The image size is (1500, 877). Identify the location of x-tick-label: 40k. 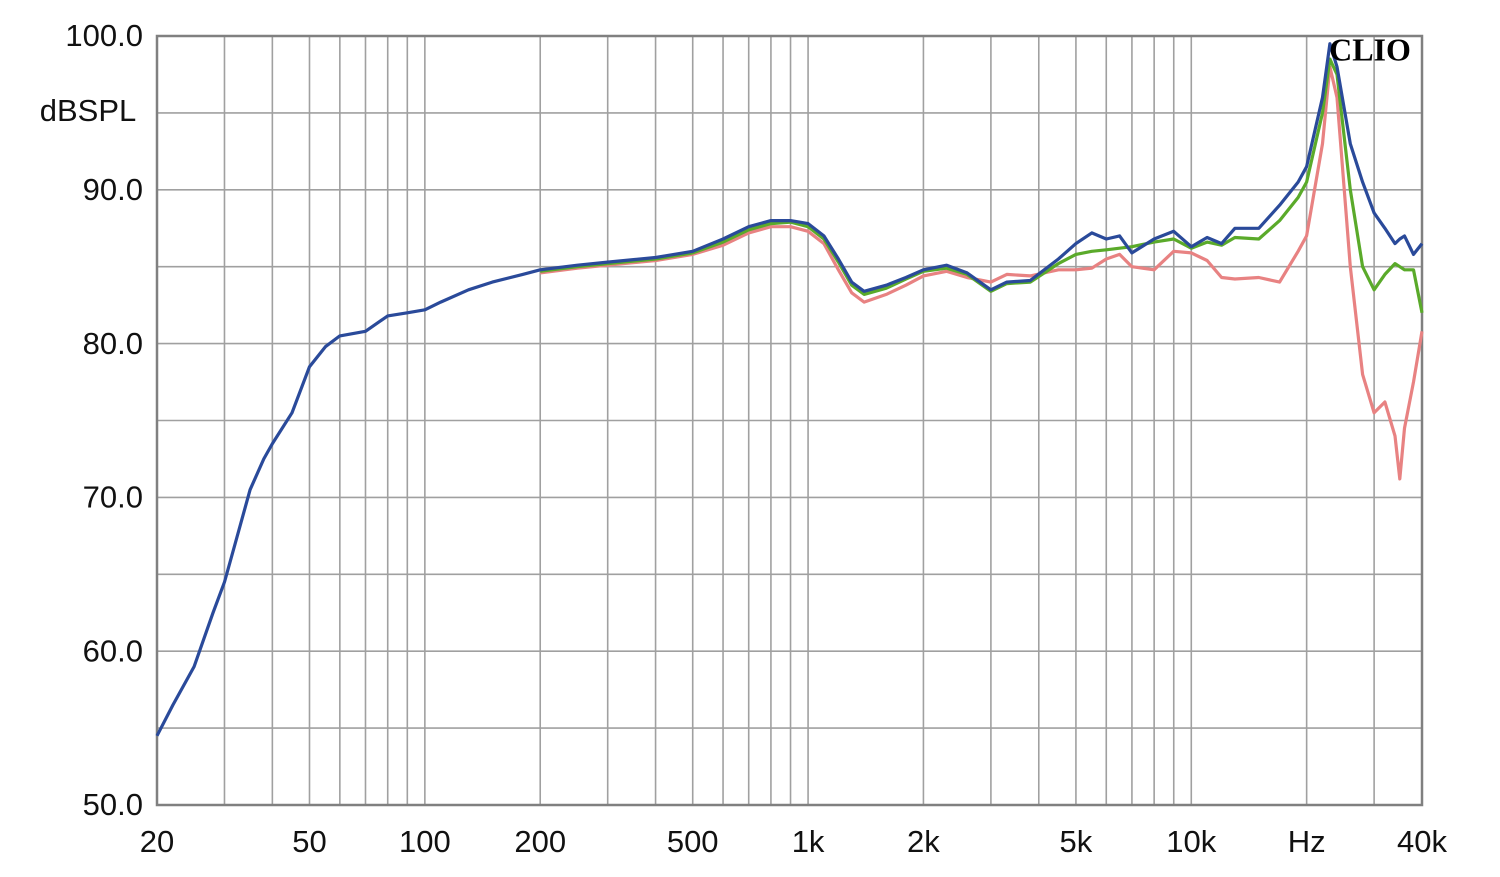
(1422, 841).